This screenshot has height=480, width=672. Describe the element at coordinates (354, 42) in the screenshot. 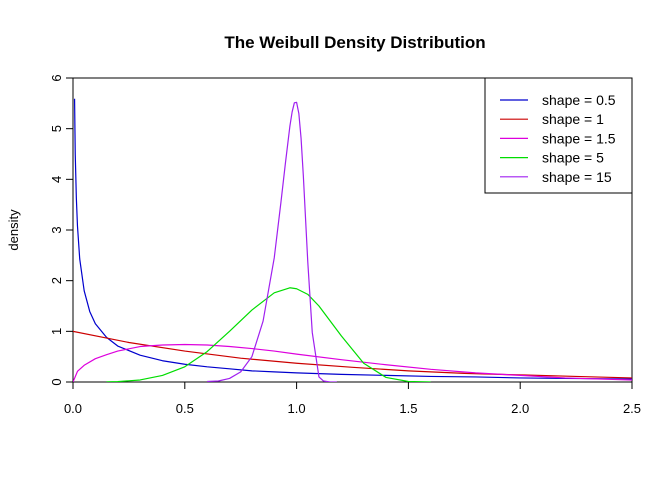

I see `chart-title: The Weibull Density Distribution` at that location.